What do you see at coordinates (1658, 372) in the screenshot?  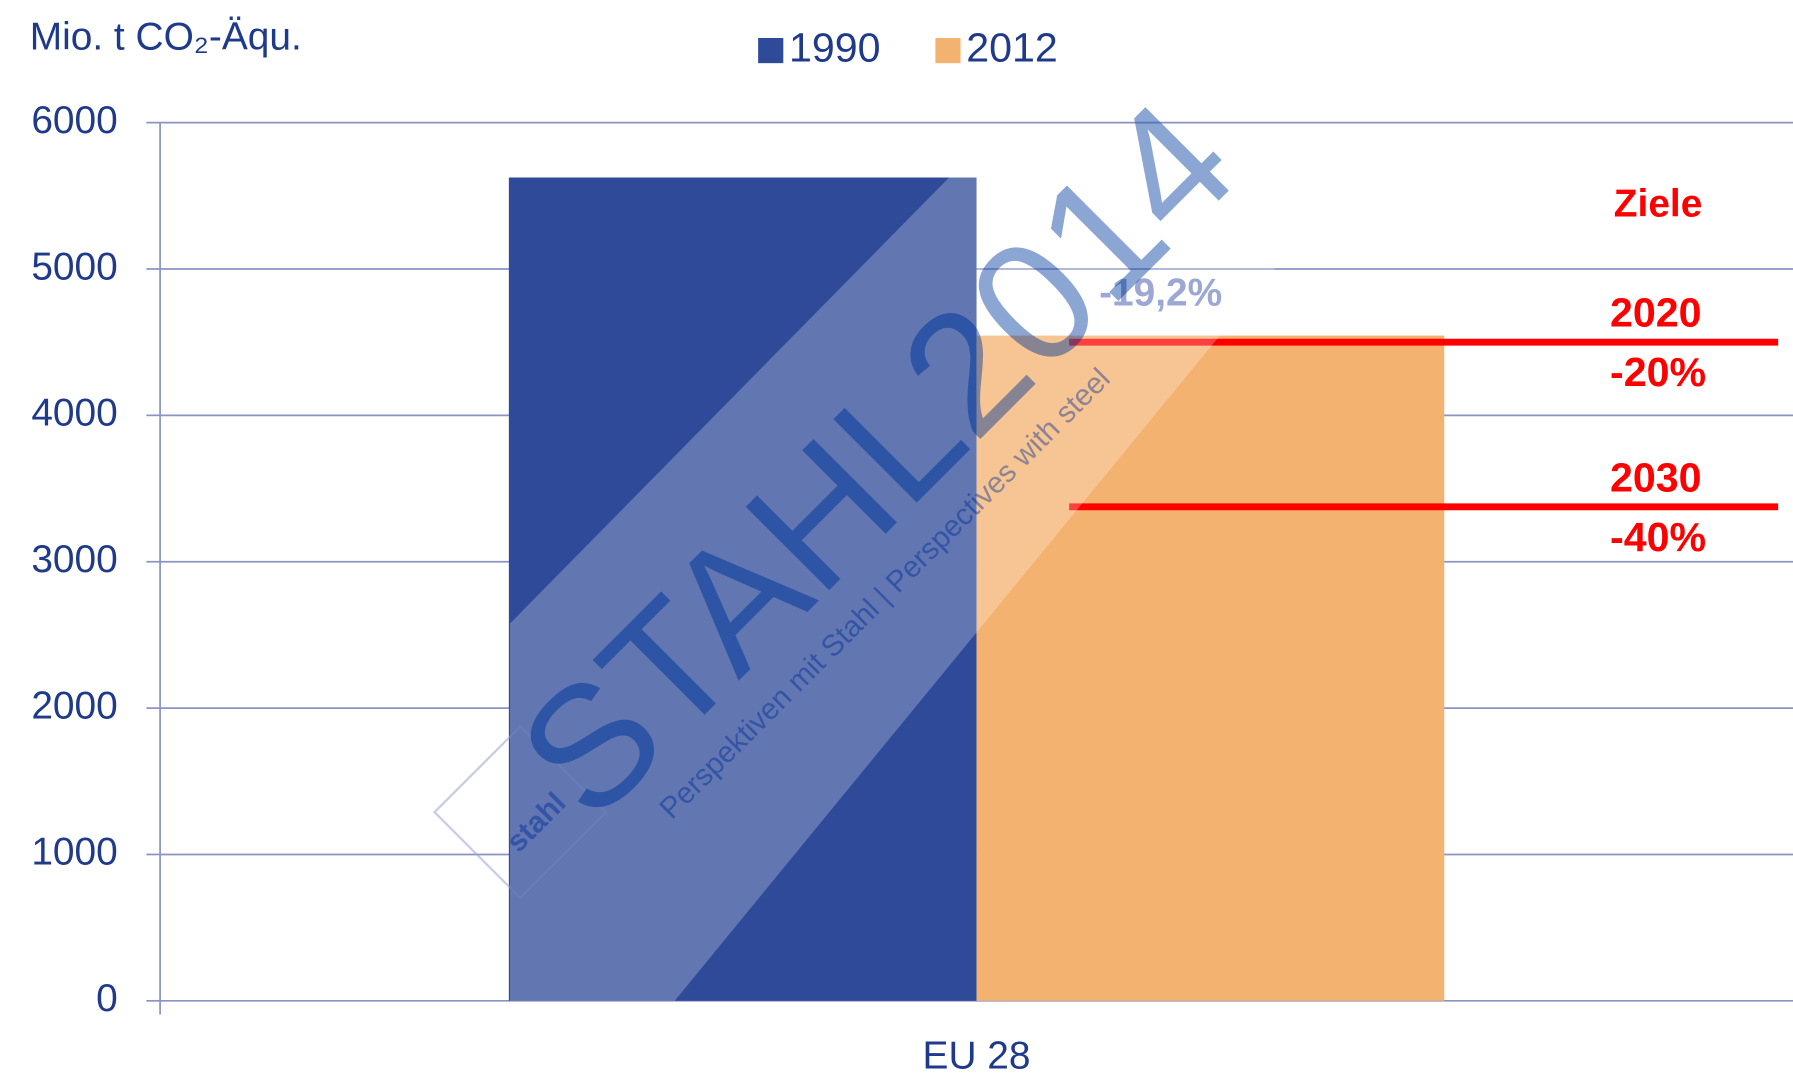 I see `target-change: -20%` at bounding box center [1658, 372].